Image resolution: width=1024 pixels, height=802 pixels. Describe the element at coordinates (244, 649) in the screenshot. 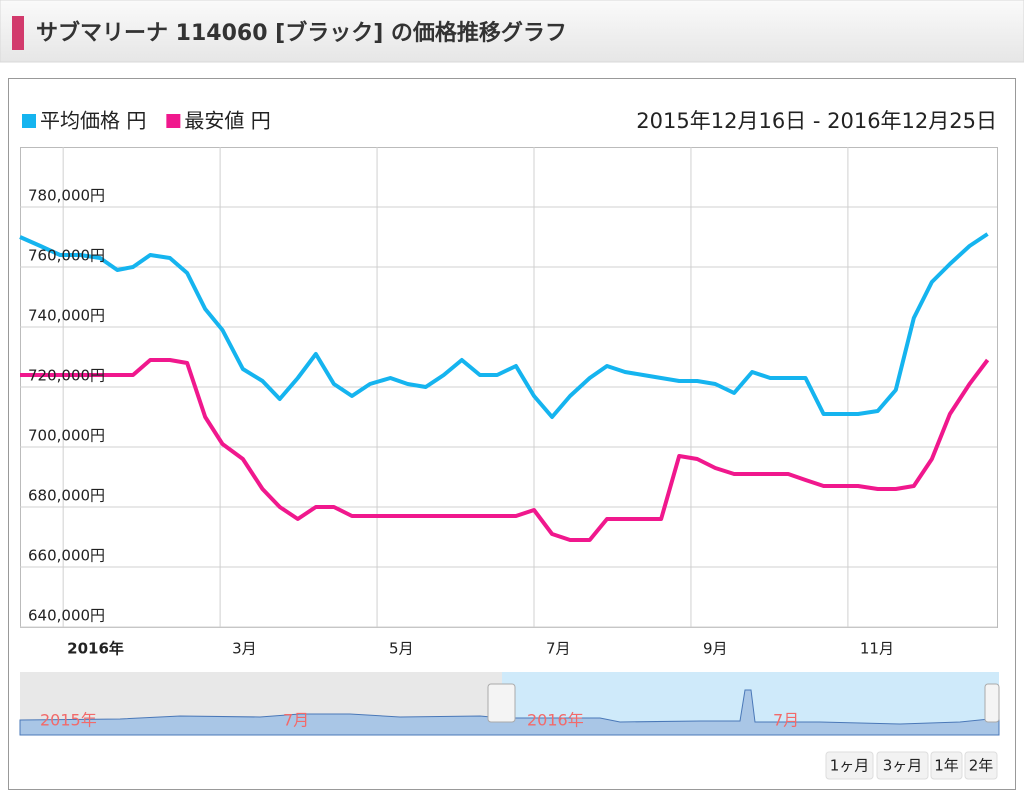

I see `x-tick-label: 3月` at that location.